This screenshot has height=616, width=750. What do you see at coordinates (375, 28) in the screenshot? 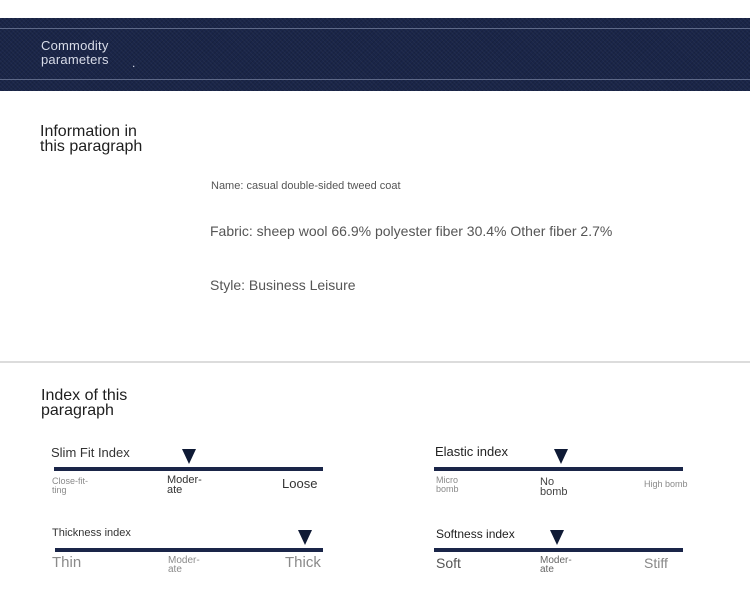
I see `banner-top-rule` at bounding box center [375, 28].